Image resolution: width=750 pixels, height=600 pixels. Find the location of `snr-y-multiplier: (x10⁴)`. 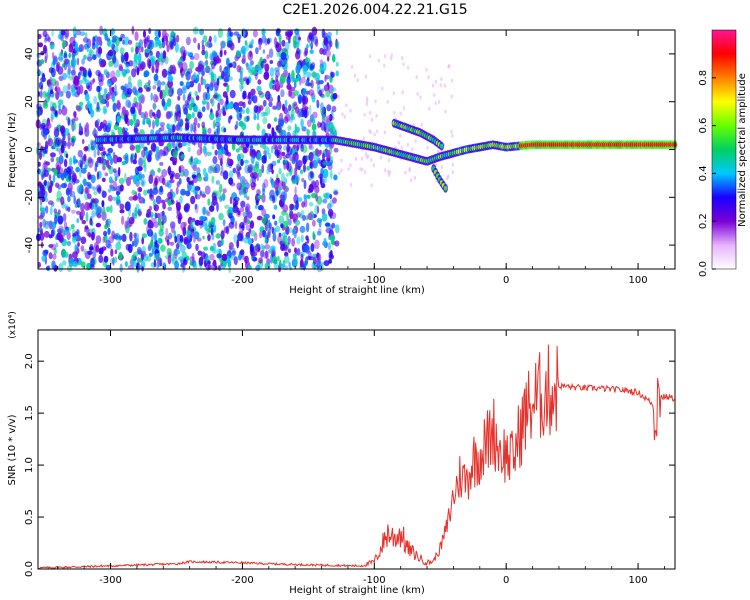

snr-y-multiplier: (x10⁴) is located at coordinates (13, 324).